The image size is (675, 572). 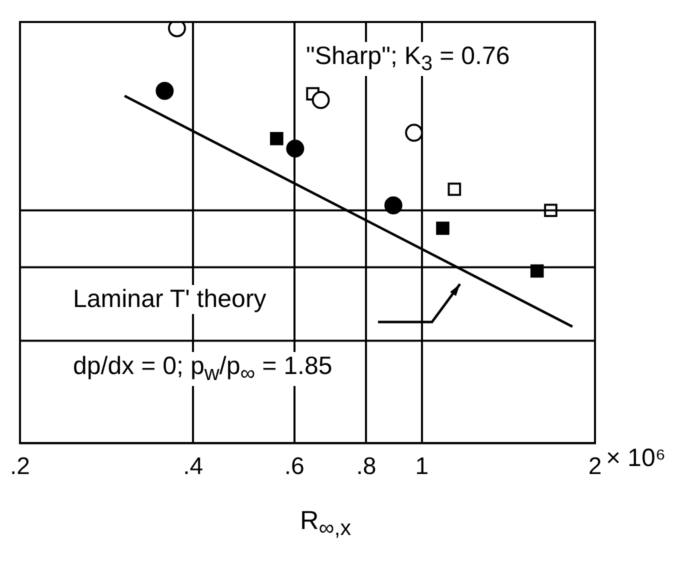 What do you see at coordinates (294, 466) in the screenshot?
I see `x-tick-label: .6` at bounding box center [294, 466].